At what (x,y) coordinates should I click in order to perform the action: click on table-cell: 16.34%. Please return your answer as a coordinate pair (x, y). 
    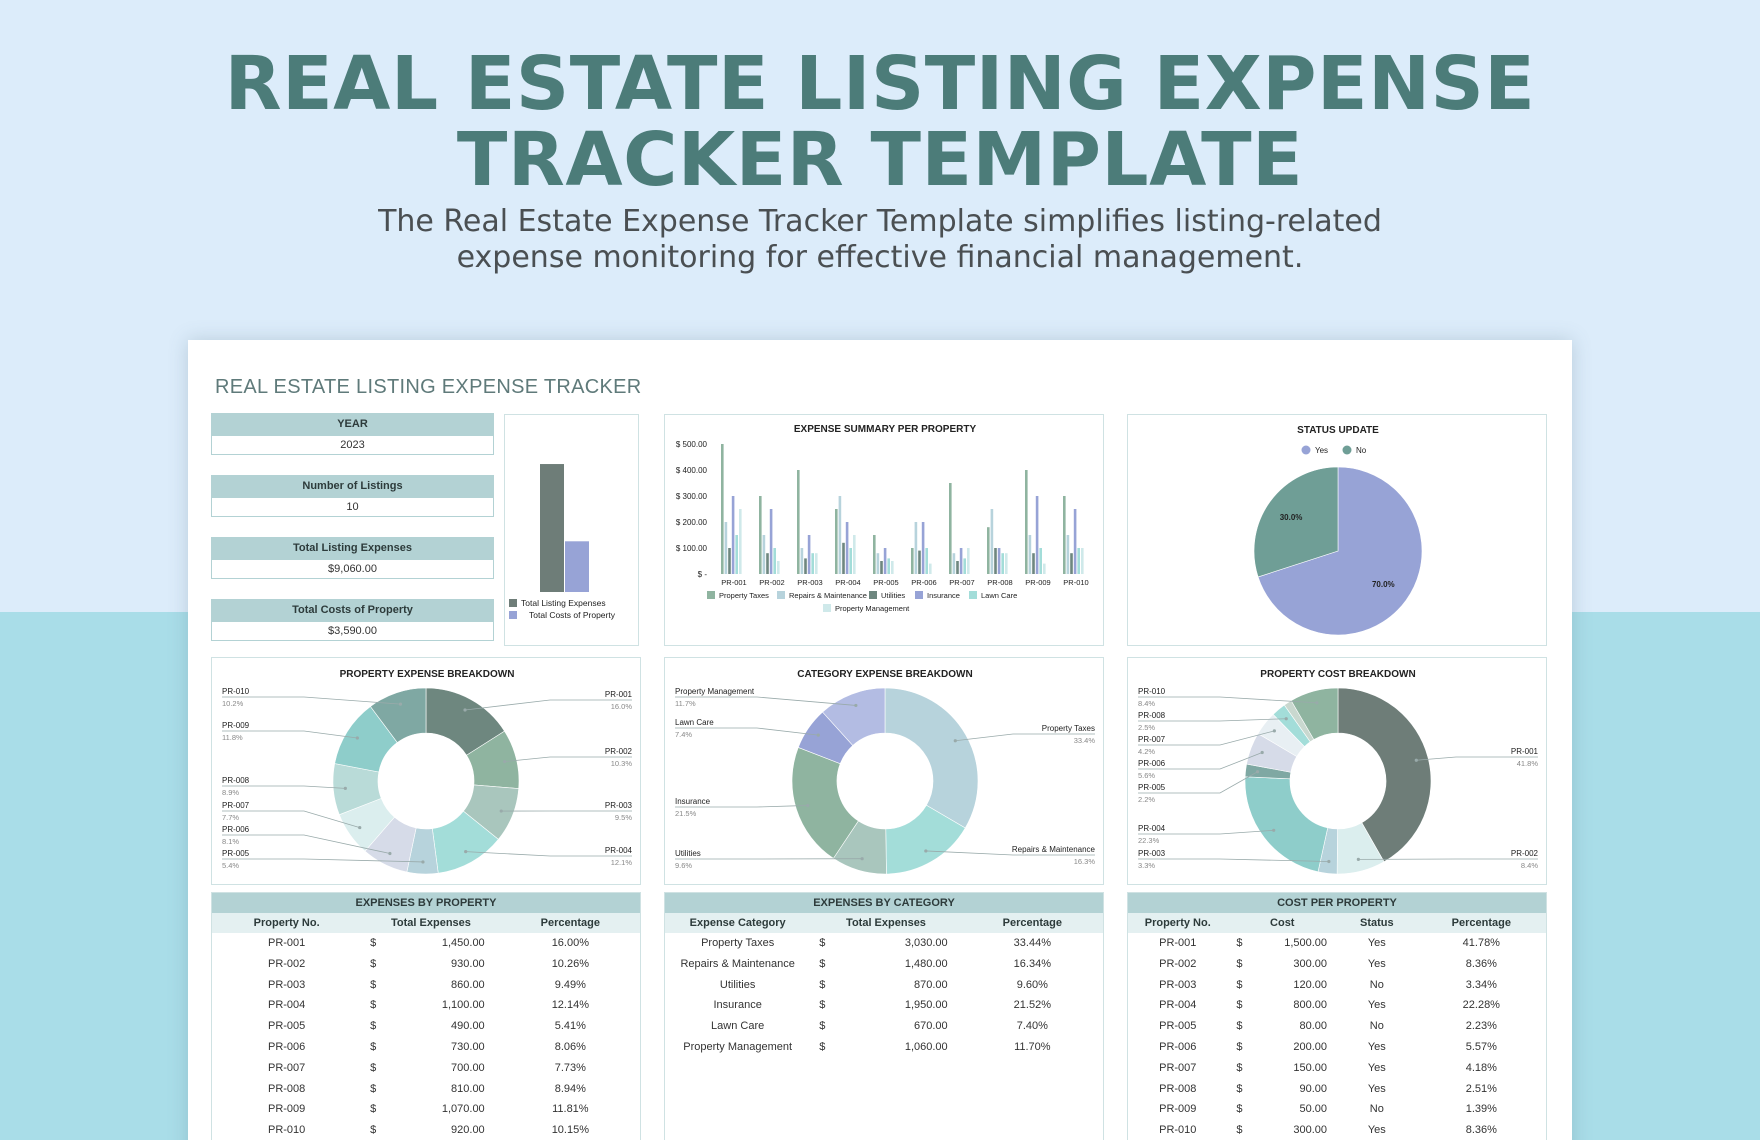
    Looking at the image, I should click on (1032, 963).